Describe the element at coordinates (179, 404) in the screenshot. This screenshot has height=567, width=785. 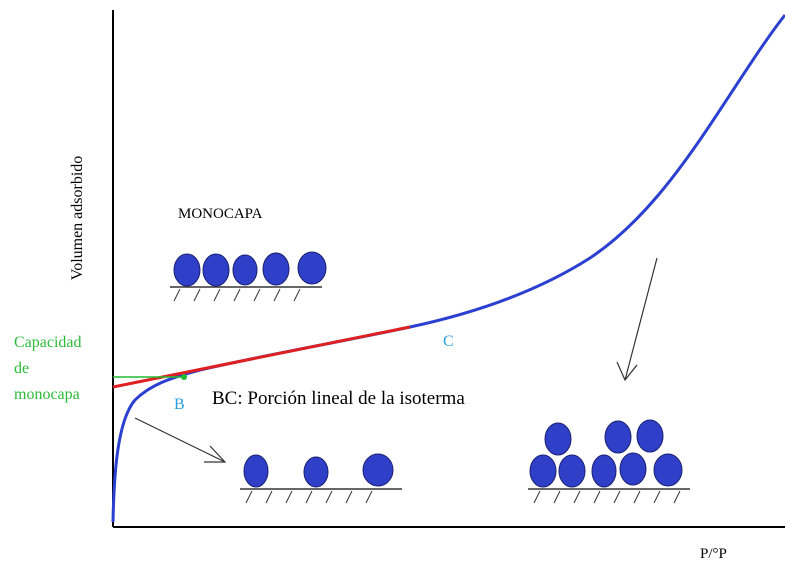
I see `point-b-label: B` at that location.